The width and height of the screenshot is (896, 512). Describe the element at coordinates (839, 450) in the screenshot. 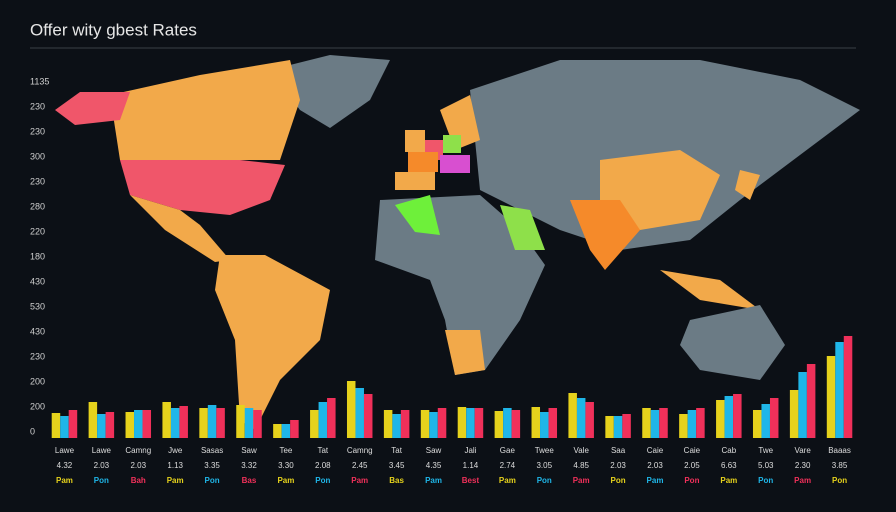

I see `category-label: Baaas` at that location.